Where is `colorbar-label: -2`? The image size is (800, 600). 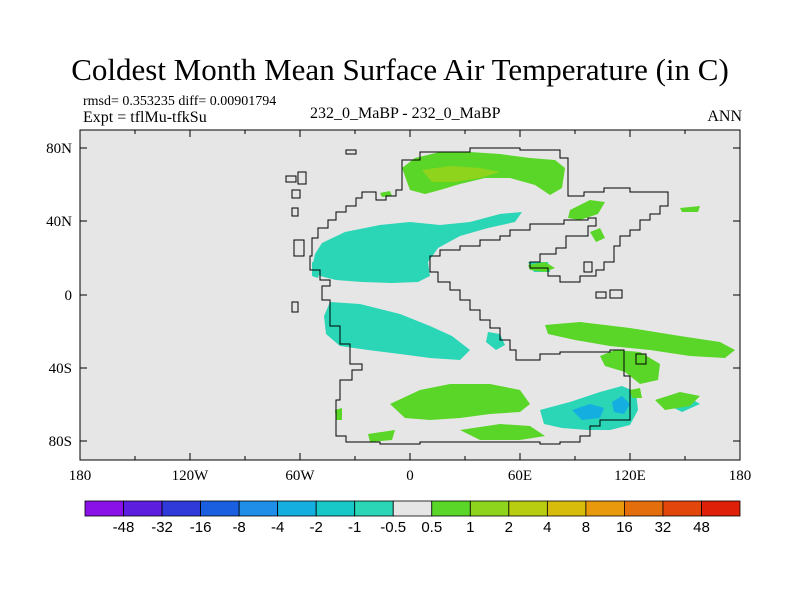
colorbar-label: -2 is located at coordinates (316, 527).